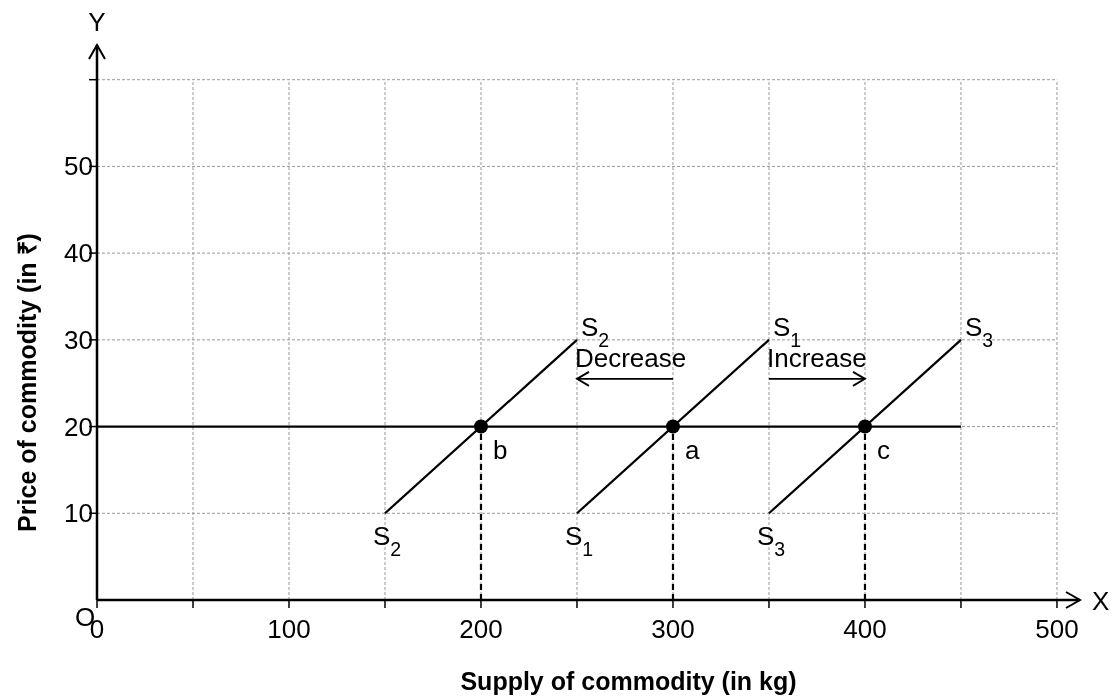 This screenshot has height=699, width=1116. Describe the element at coordinates (692, 449) in the screenshot. I see `annotation: a` at that location.